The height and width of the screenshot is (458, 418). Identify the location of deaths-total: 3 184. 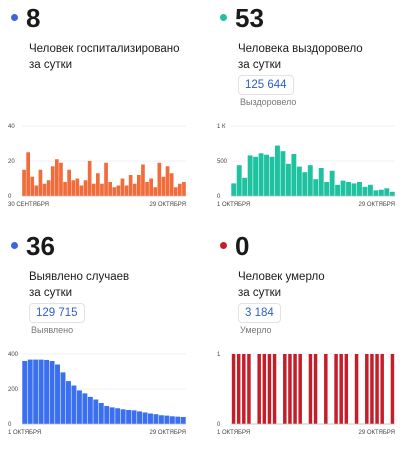
(259, 313).